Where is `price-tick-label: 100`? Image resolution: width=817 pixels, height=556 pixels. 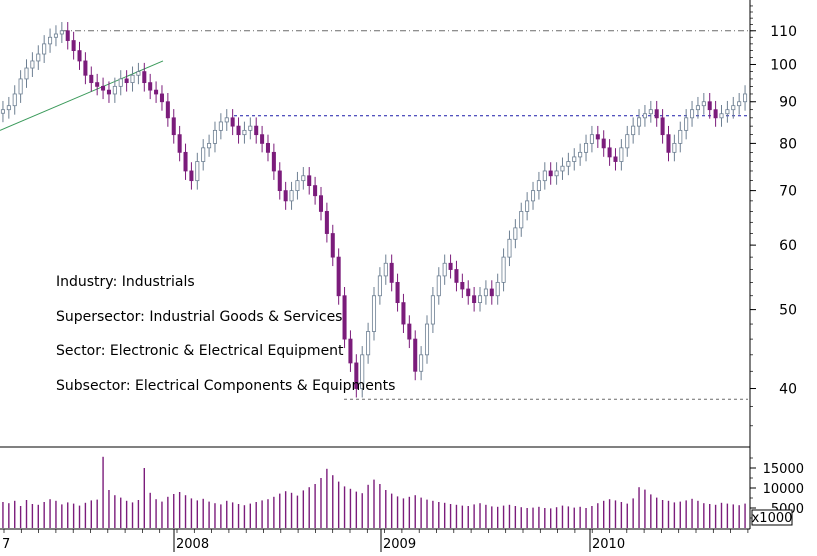
price-tick-label: 100 is located at coordinates (783, 65).